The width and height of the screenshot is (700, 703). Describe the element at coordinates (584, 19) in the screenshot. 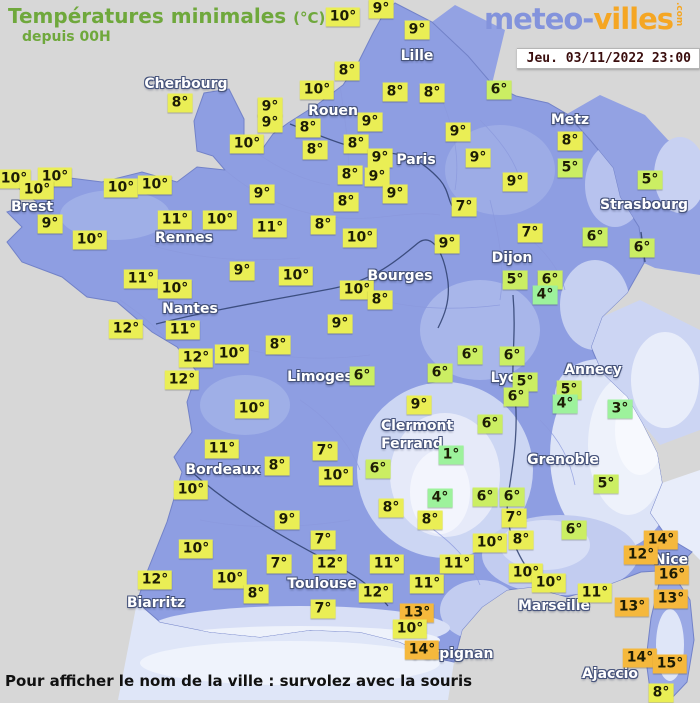

I see `meteo-villes-logo: meteo-villes.com` at that location.